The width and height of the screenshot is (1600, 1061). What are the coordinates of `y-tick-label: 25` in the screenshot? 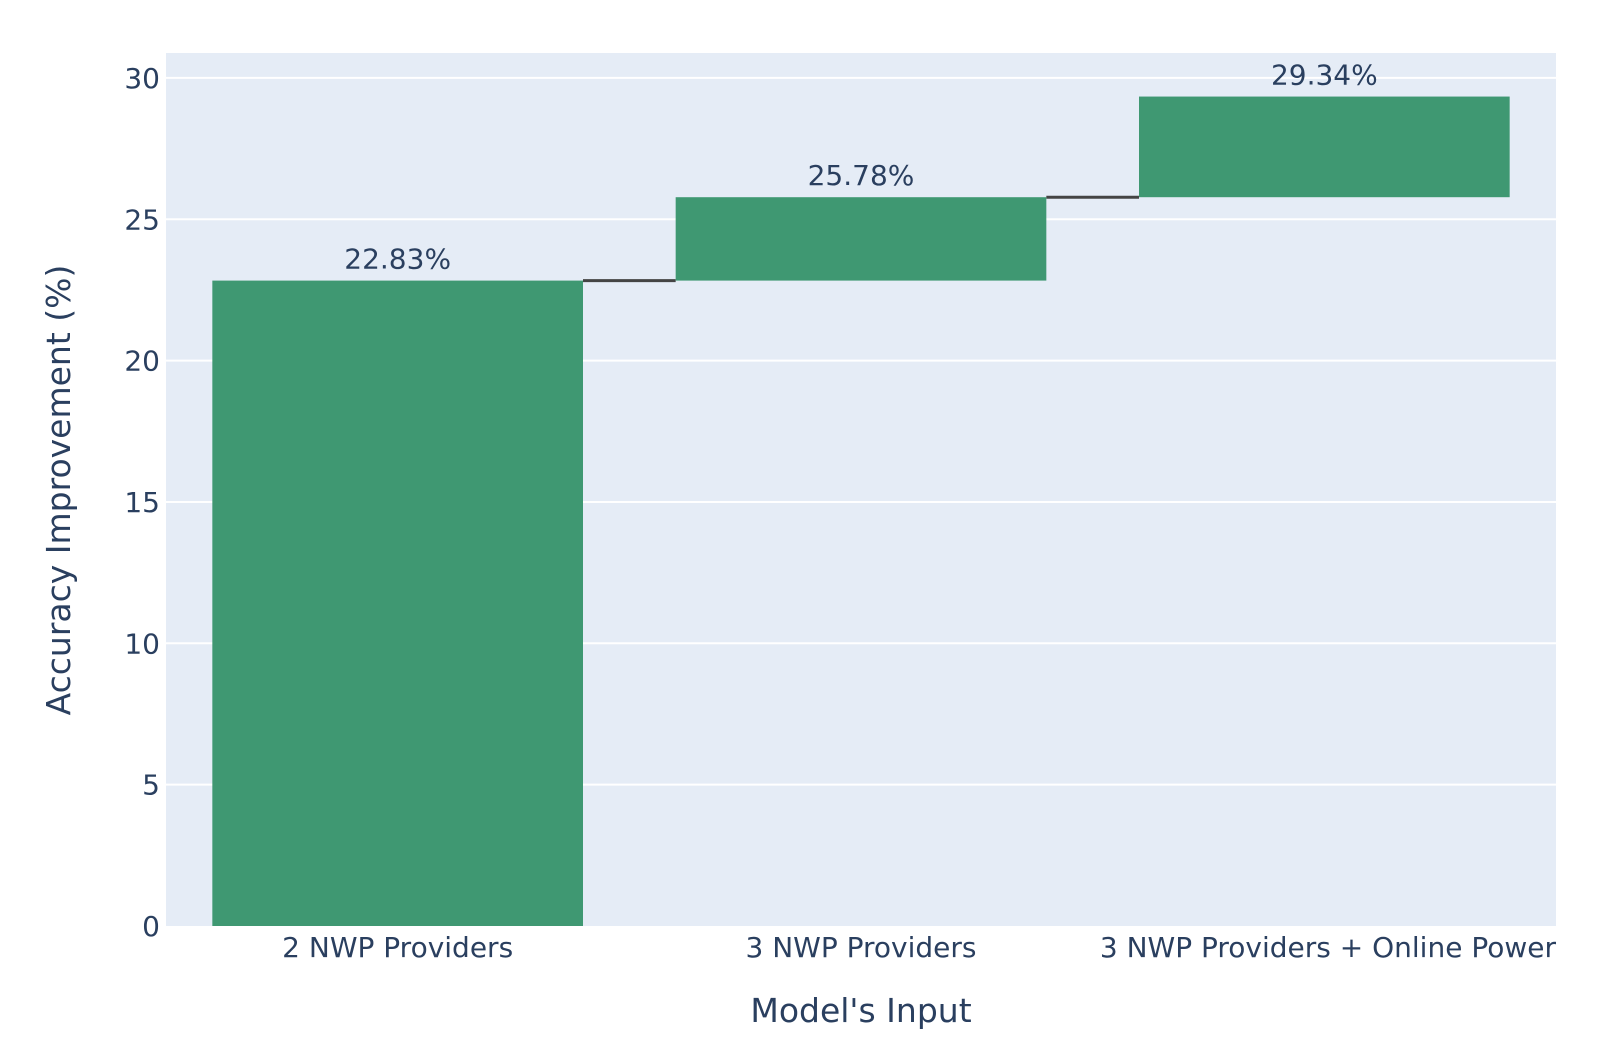 It's located at (142, 219).